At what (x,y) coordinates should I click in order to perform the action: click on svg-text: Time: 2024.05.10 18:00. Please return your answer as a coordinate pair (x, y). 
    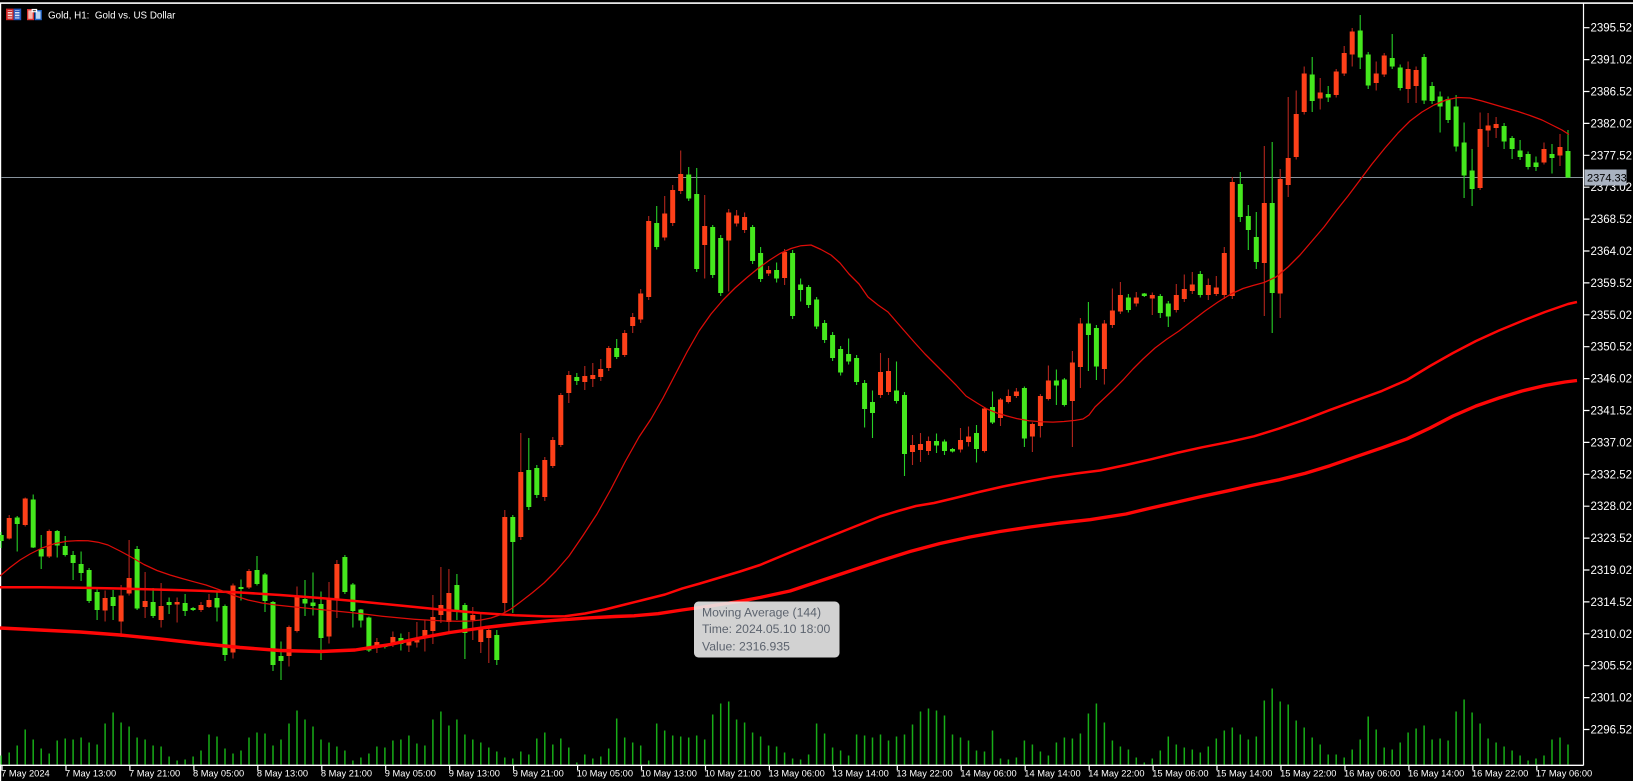
    Looking at the image, I should click on (766, 629).